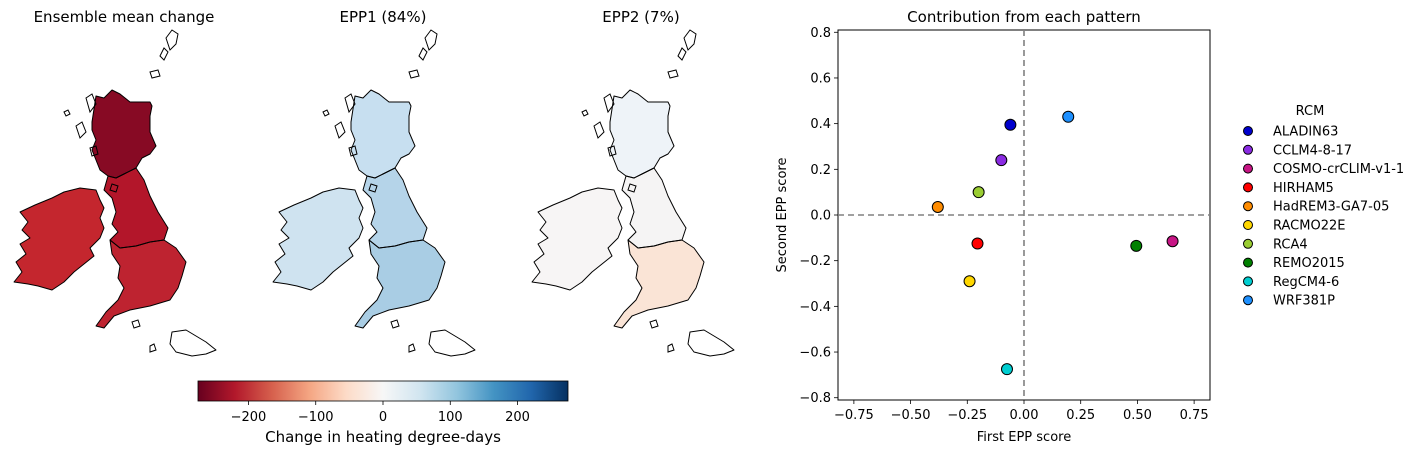 Image resolution: width=1427 pixels, height=454 pixels. Describe the element at coordinates (1297, 150) in the screenshot. I see `legend-item-cclm4-8-17: CCLM4-8-17` at that location.